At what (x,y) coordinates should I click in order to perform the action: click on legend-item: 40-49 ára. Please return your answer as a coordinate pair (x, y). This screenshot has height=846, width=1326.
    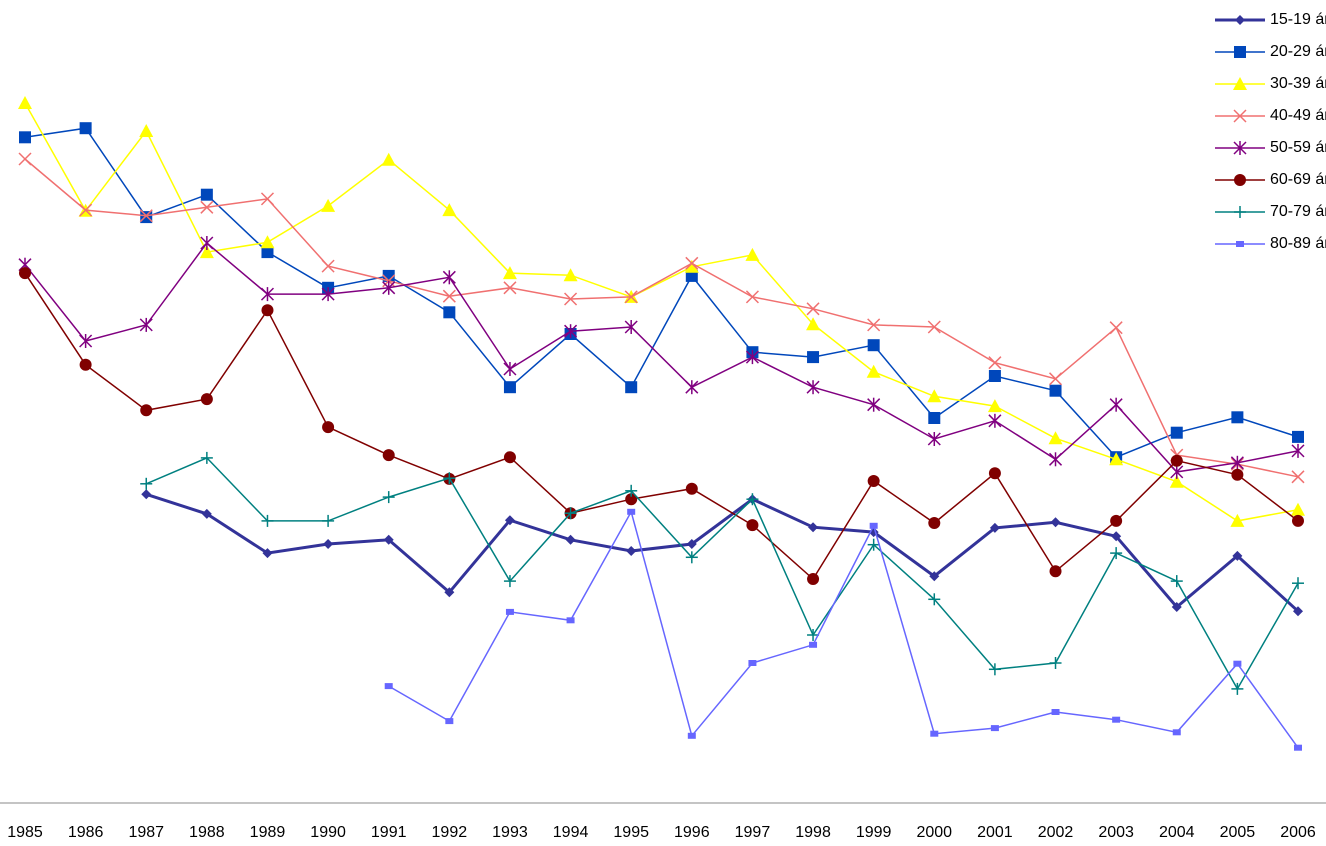
    Looking at the image, I should click on (1270, 115).